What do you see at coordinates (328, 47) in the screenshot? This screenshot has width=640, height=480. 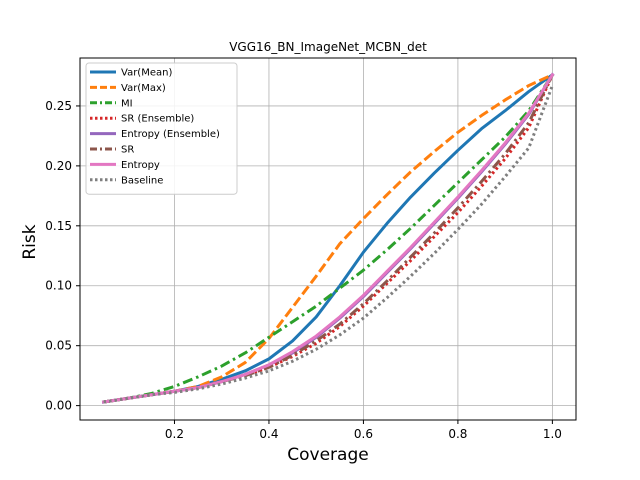 I see `chart-title: VGG16_BN_ImageNet_MCBN_det` at bounding box center [328, 47].